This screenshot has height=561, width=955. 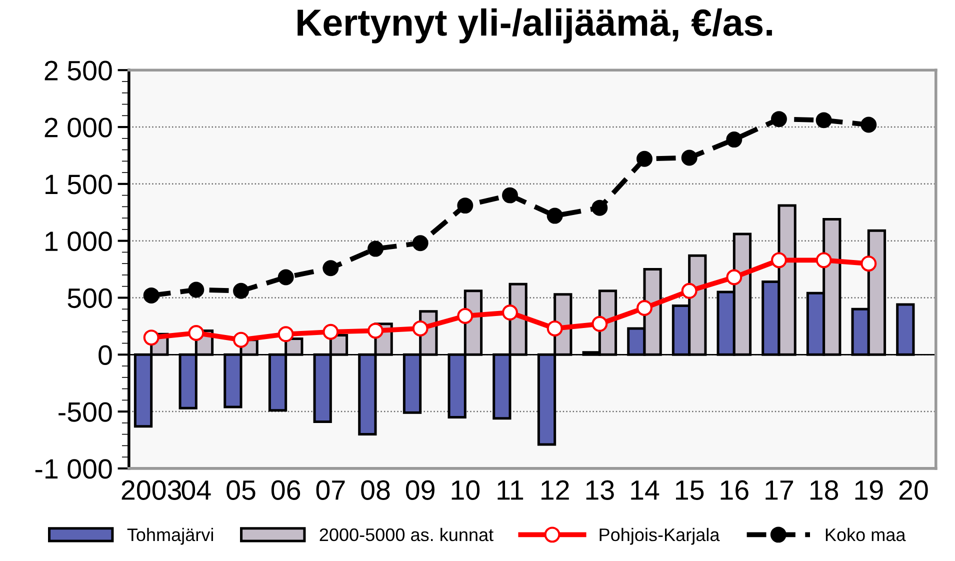 I want to click on legend-label: Pohjois-Karjala, so click(x=660, y=536).